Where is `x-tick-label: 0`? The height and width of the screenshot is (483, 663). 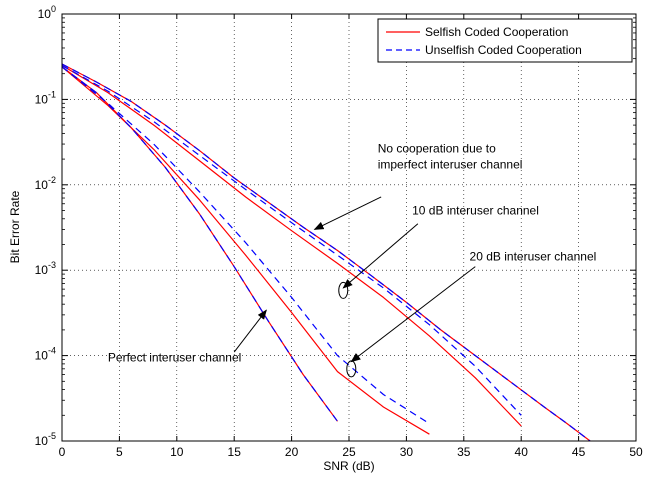 x-tick-label: 0 is located at coordinates (62, 452).